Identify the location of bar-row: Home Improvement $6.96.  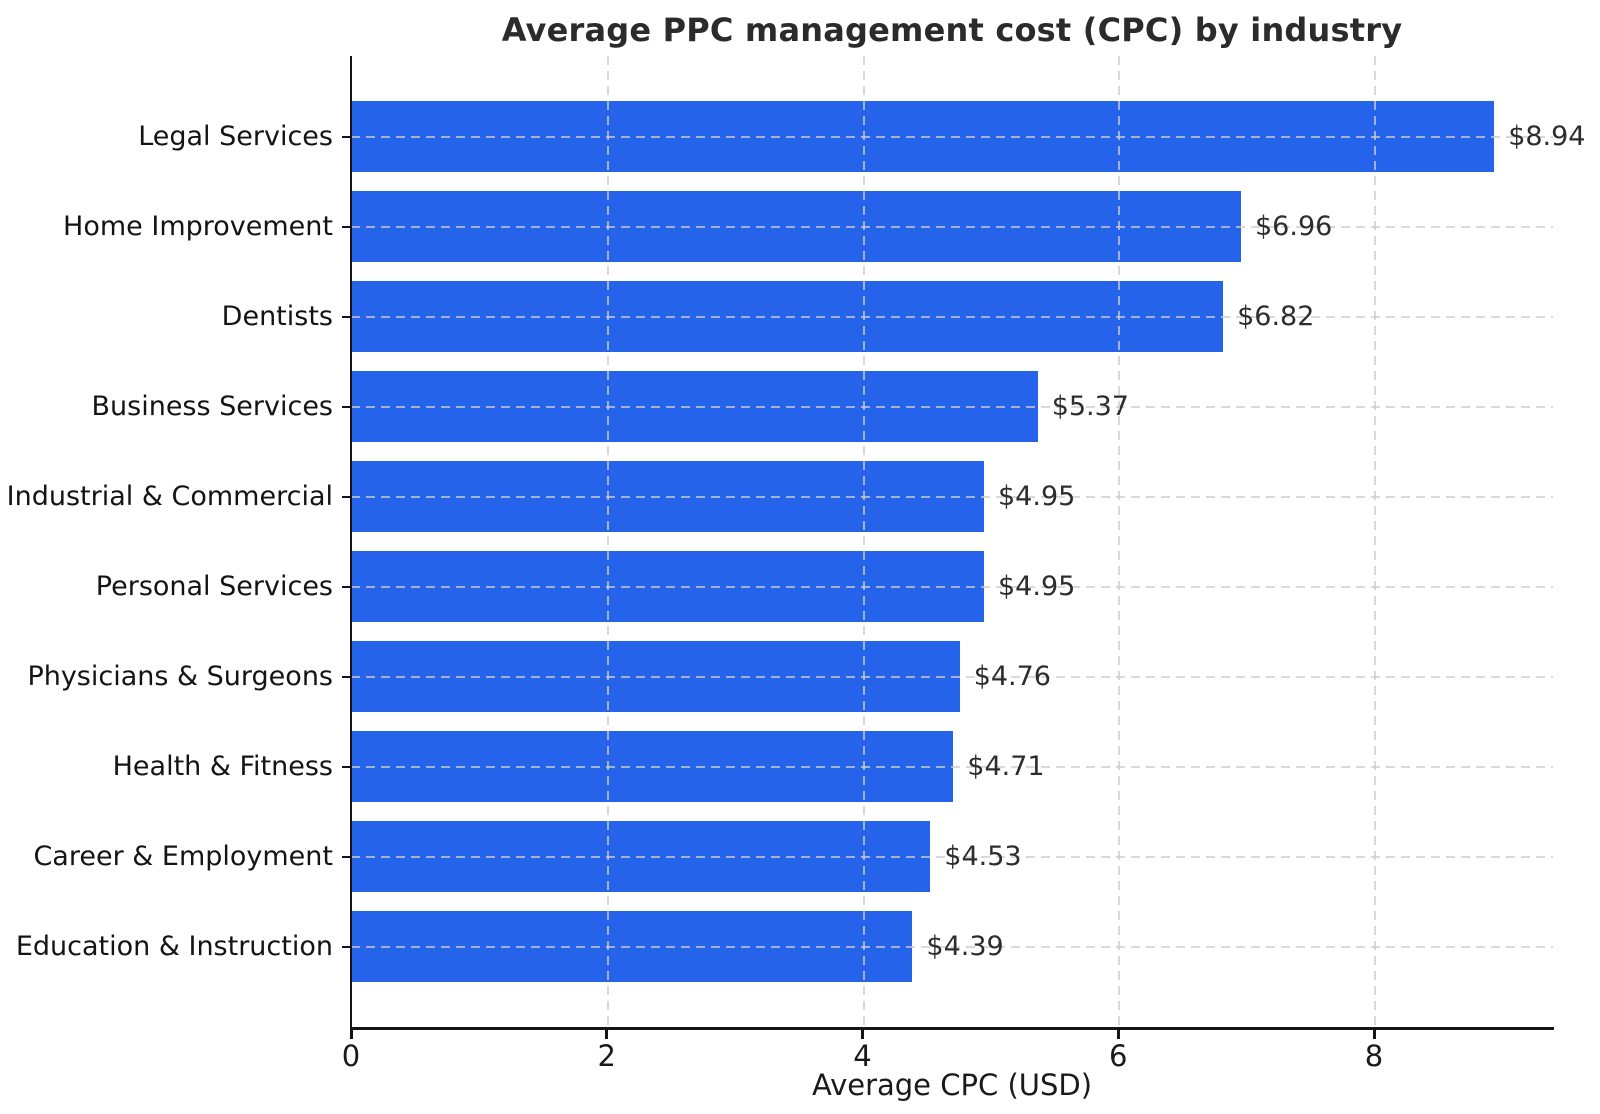
(800, 226).